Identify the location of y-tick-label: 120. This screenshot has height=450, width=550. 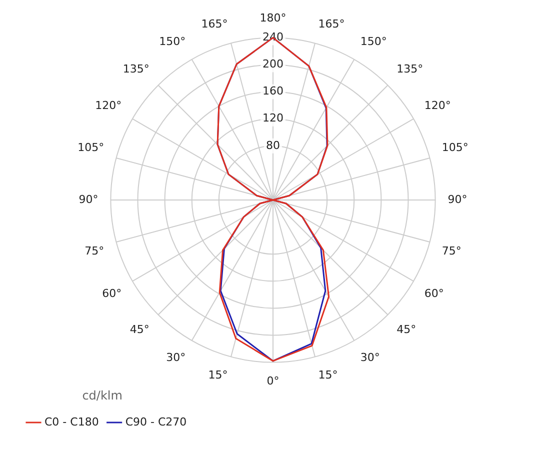
(273, 118).